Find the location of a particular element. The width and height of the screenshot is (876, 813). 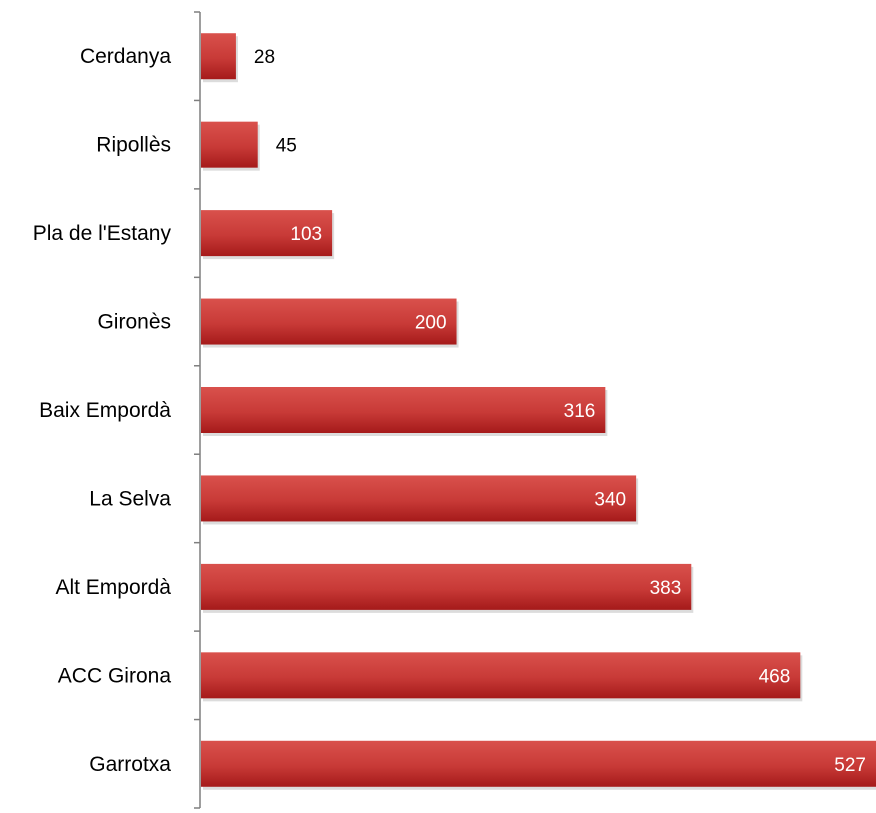

data-label: 28 is located at coordinates (264, 57).